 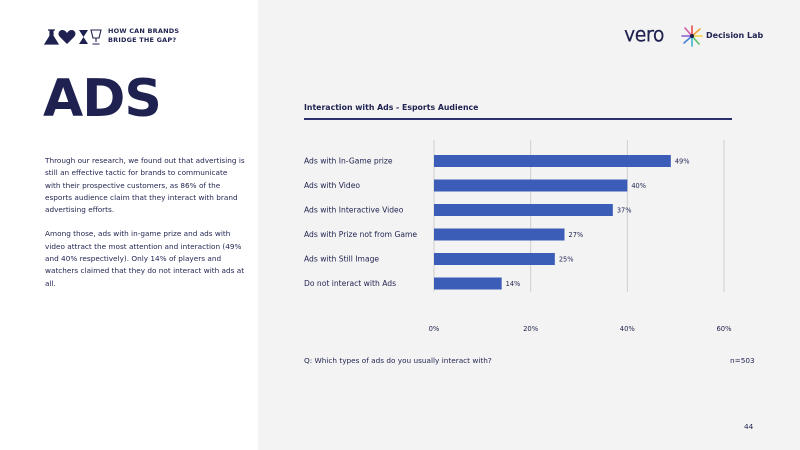 I want to click on value-label: 37%, so click(x=624, y=210).